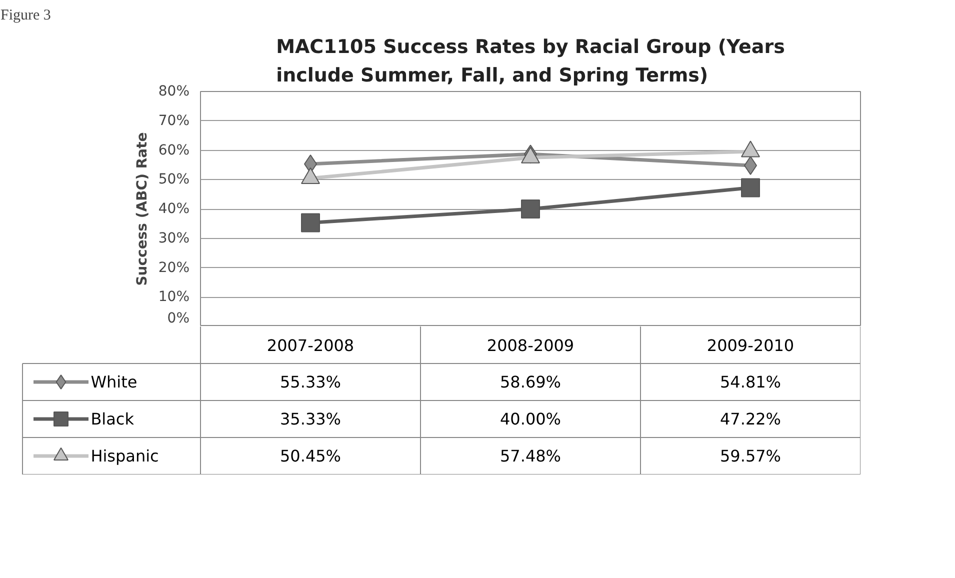 This screenshot has height=578, width=955. What do you see at coordinates (530, 61) in the screenshot?
I see `chart-title: MAC1105 Success Rates by Racial Group (Years include Summer, Fall, and Spring Terms)` at bounding box center [530, 61].